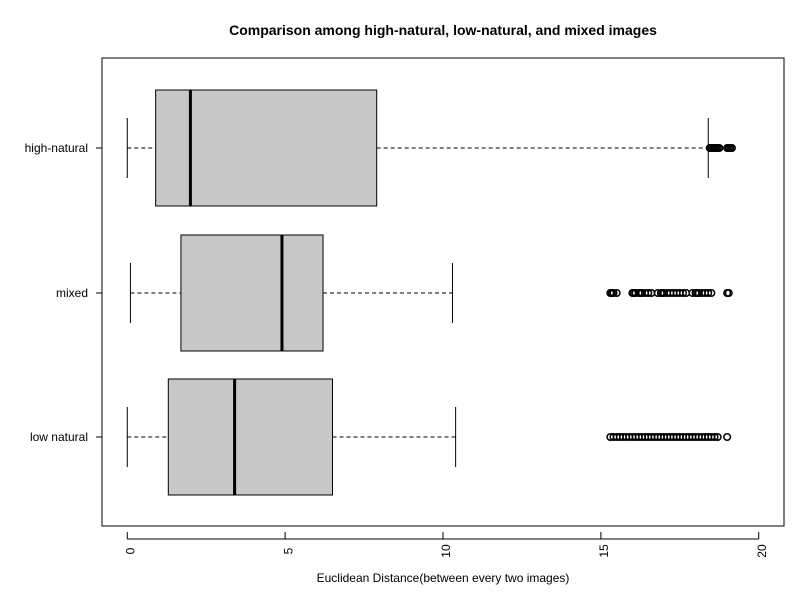 This screenshot has width=800, height=600. What do you see at coordinates (130, 550) in the screenshot?
I see `x-tick-label: 0` at bounding box center [130, 550].